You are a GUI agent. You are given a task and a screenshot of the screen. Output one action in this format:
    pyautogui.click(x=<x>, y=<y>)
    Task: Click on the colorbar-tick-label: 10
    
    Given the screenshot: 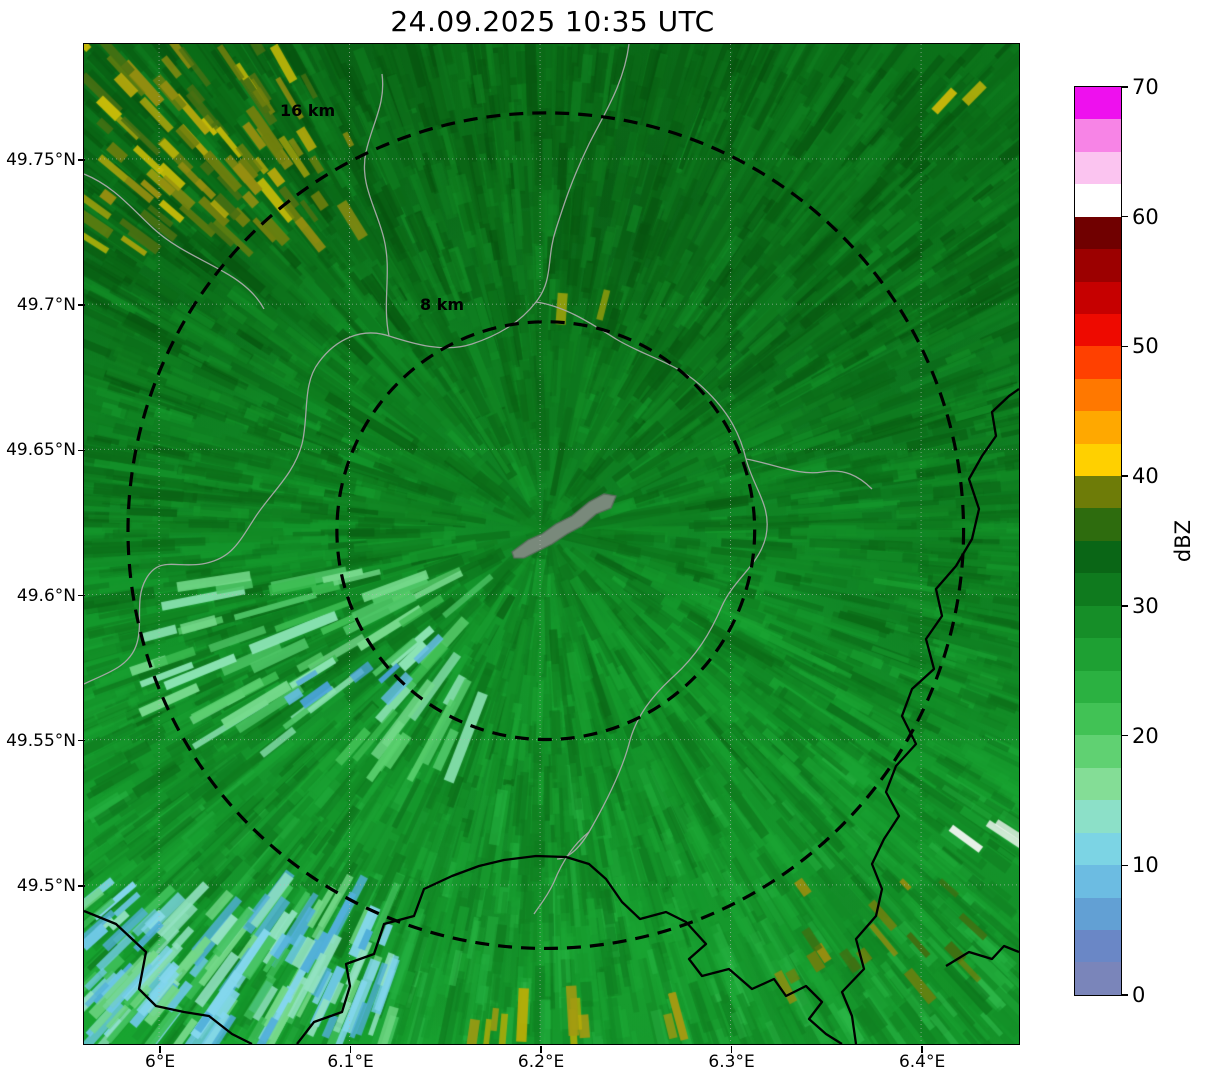 What is the action you would take?
    pyautogui.click(x=1145, y=865)
    